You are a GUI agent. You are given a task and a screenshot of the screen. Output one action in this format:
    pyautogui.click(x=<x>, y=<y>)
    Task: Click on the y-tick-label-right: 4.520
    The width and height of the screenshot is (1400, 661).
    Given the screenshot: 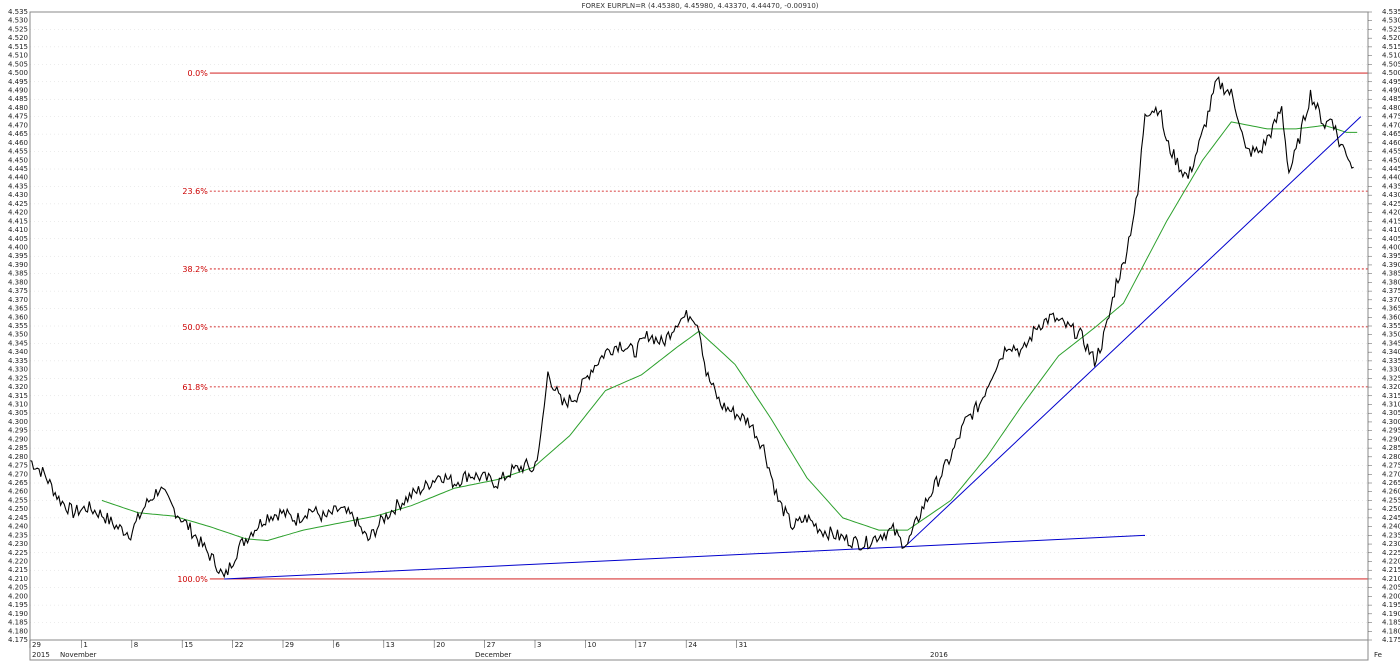 What is the action you would take?
    pyautogui.click(x=1391, y=38)
    